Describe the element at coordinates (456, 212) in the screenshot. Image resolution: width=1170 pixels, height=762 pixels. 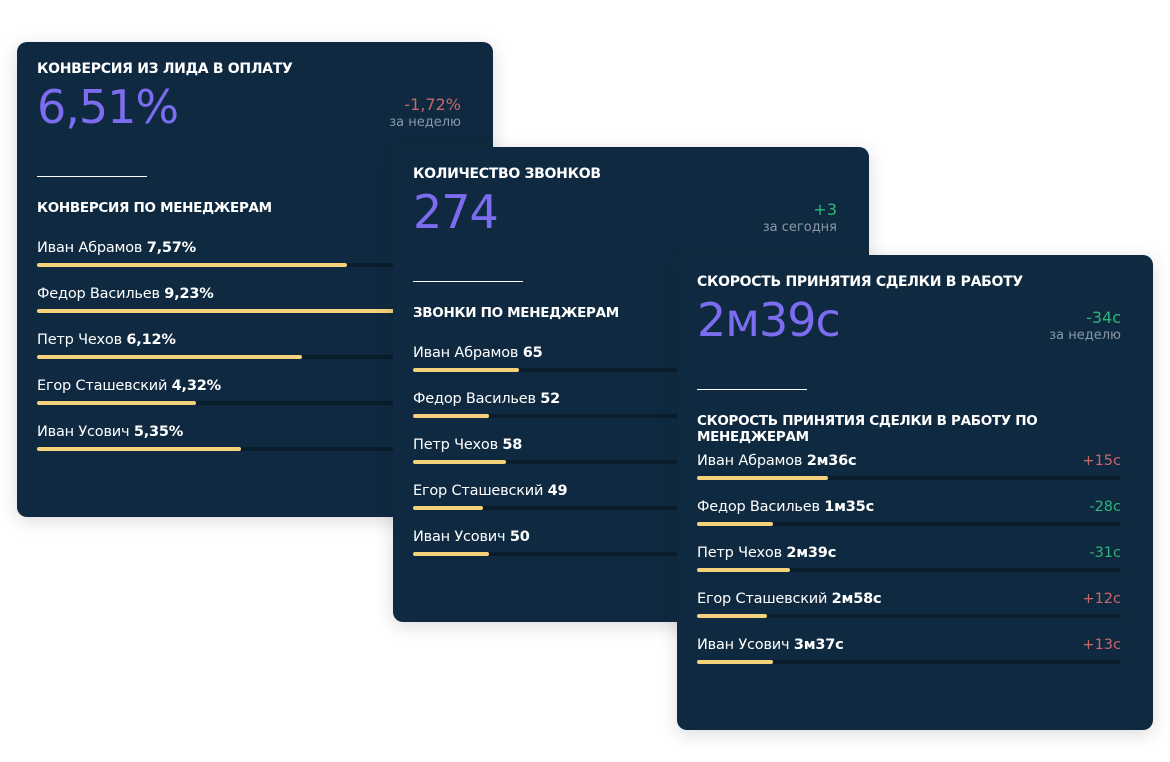
I see `main-metric: 274` at that location.